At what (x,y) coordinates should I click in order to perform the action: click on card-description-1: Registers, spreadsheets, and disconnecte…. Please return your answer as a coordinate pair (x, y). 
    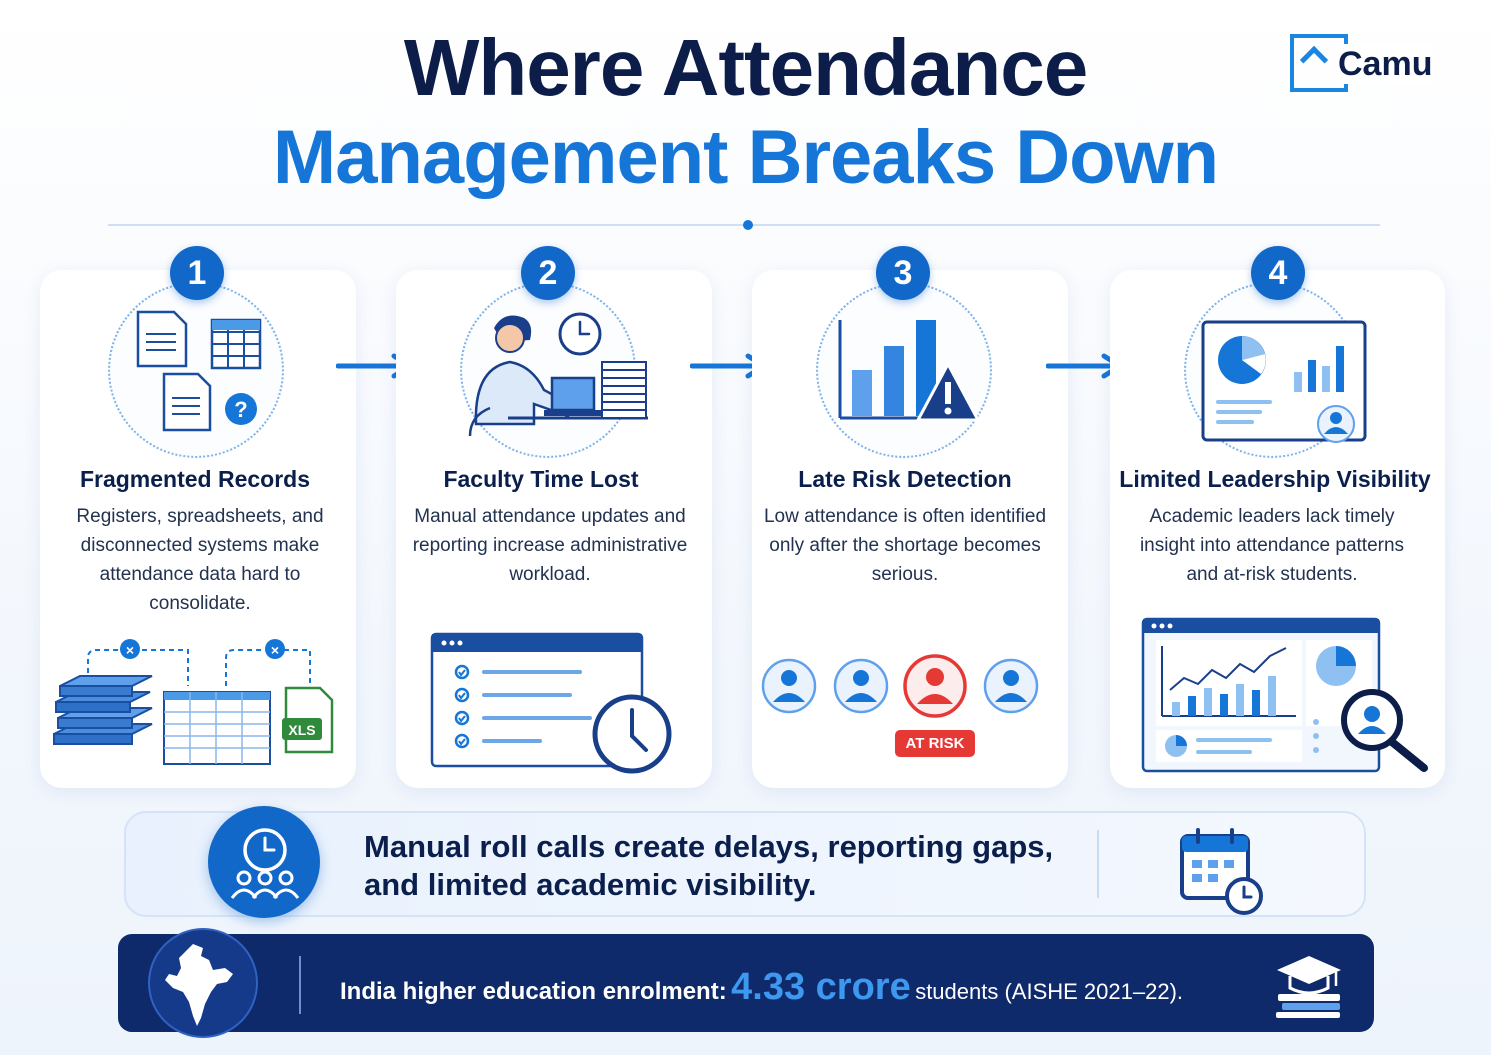
    Looking at the image, I should click on (200, 560).